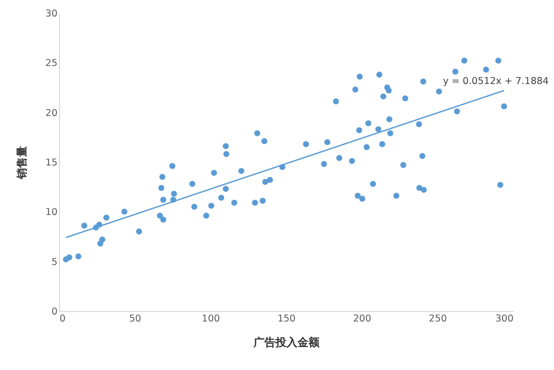 The image size is (554, 370). Describe the element at coordinates (437, 319) in the screenshot. I see `x-tick-label: 250` at that location.